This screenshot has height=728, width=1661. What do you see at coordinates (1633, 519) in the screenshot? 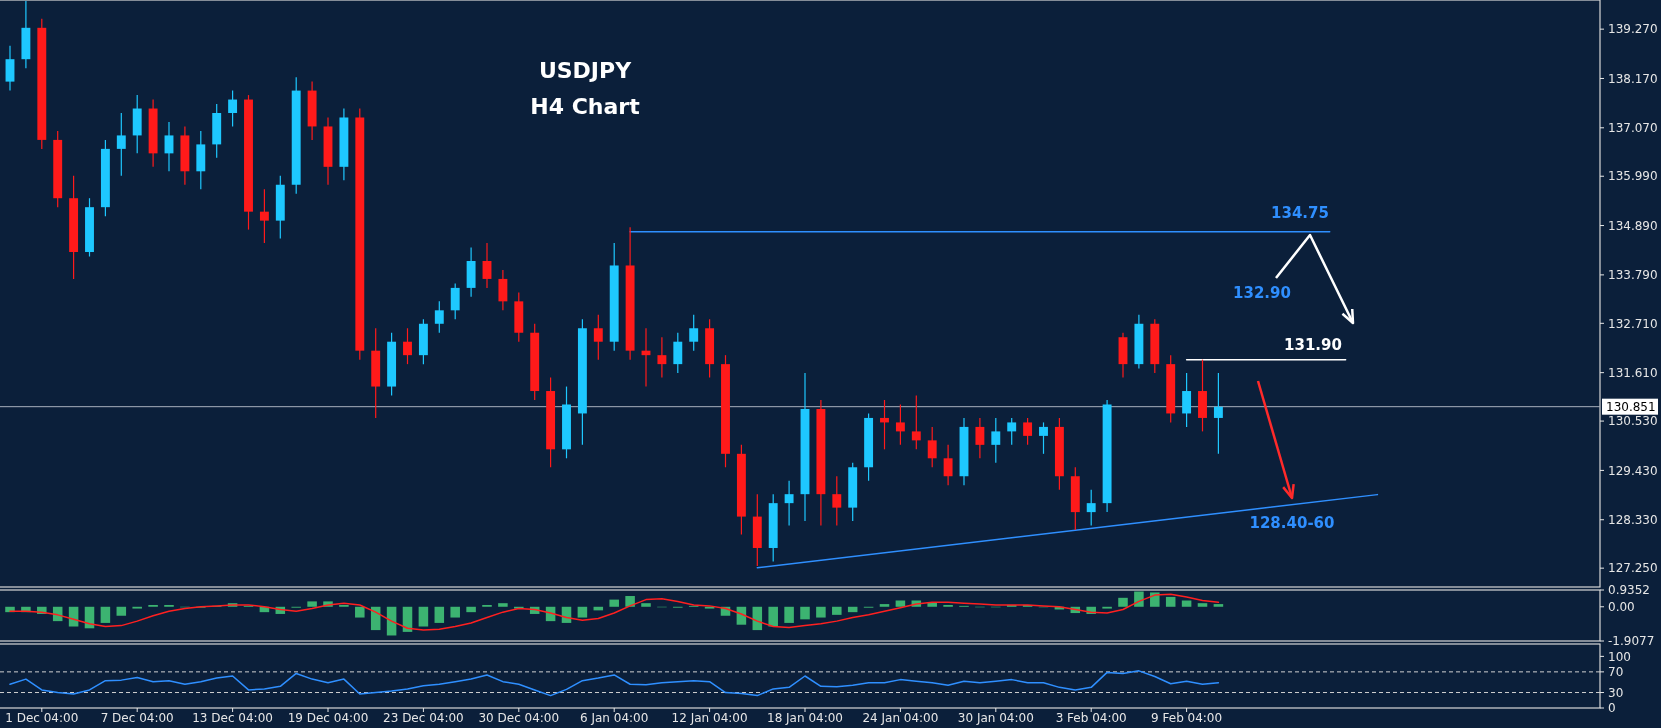
I see `y-tick-label: 128.330` at bounding box center [1633, 519].